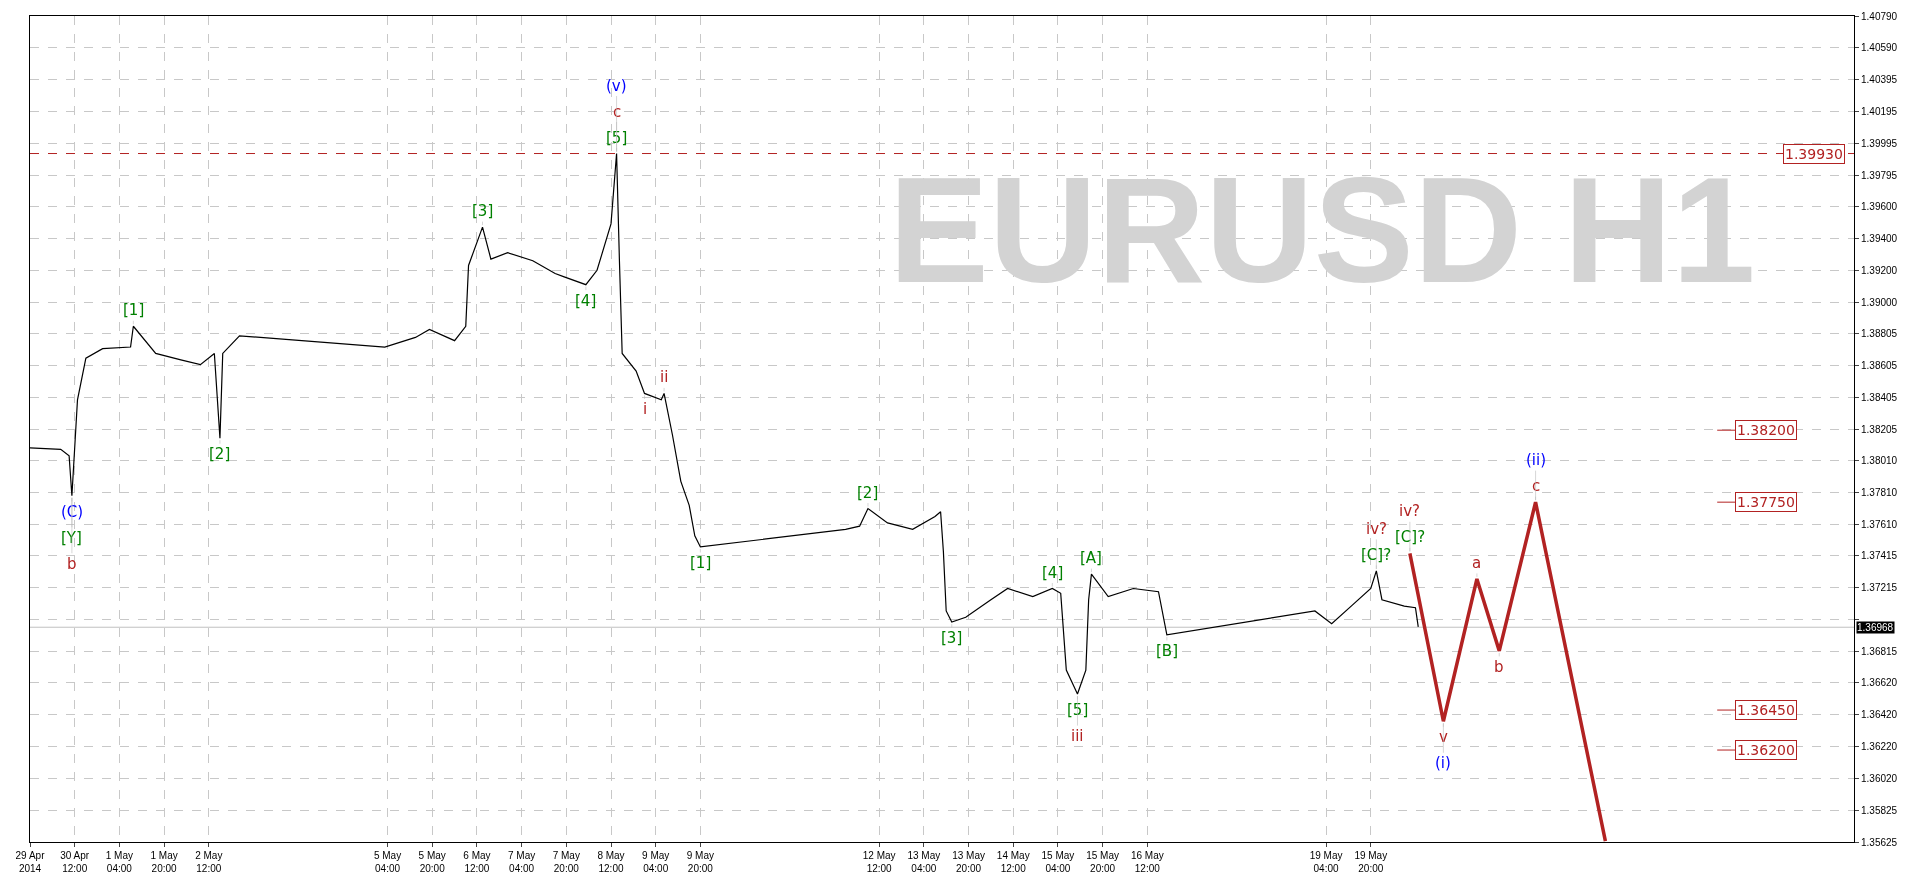 This screenshot has height=884, width=1916. What do you see at coordinates (1879, 652) in the screenshot?
I see `y-tick-label: 1.36815` at bounding box center [1879, 652].